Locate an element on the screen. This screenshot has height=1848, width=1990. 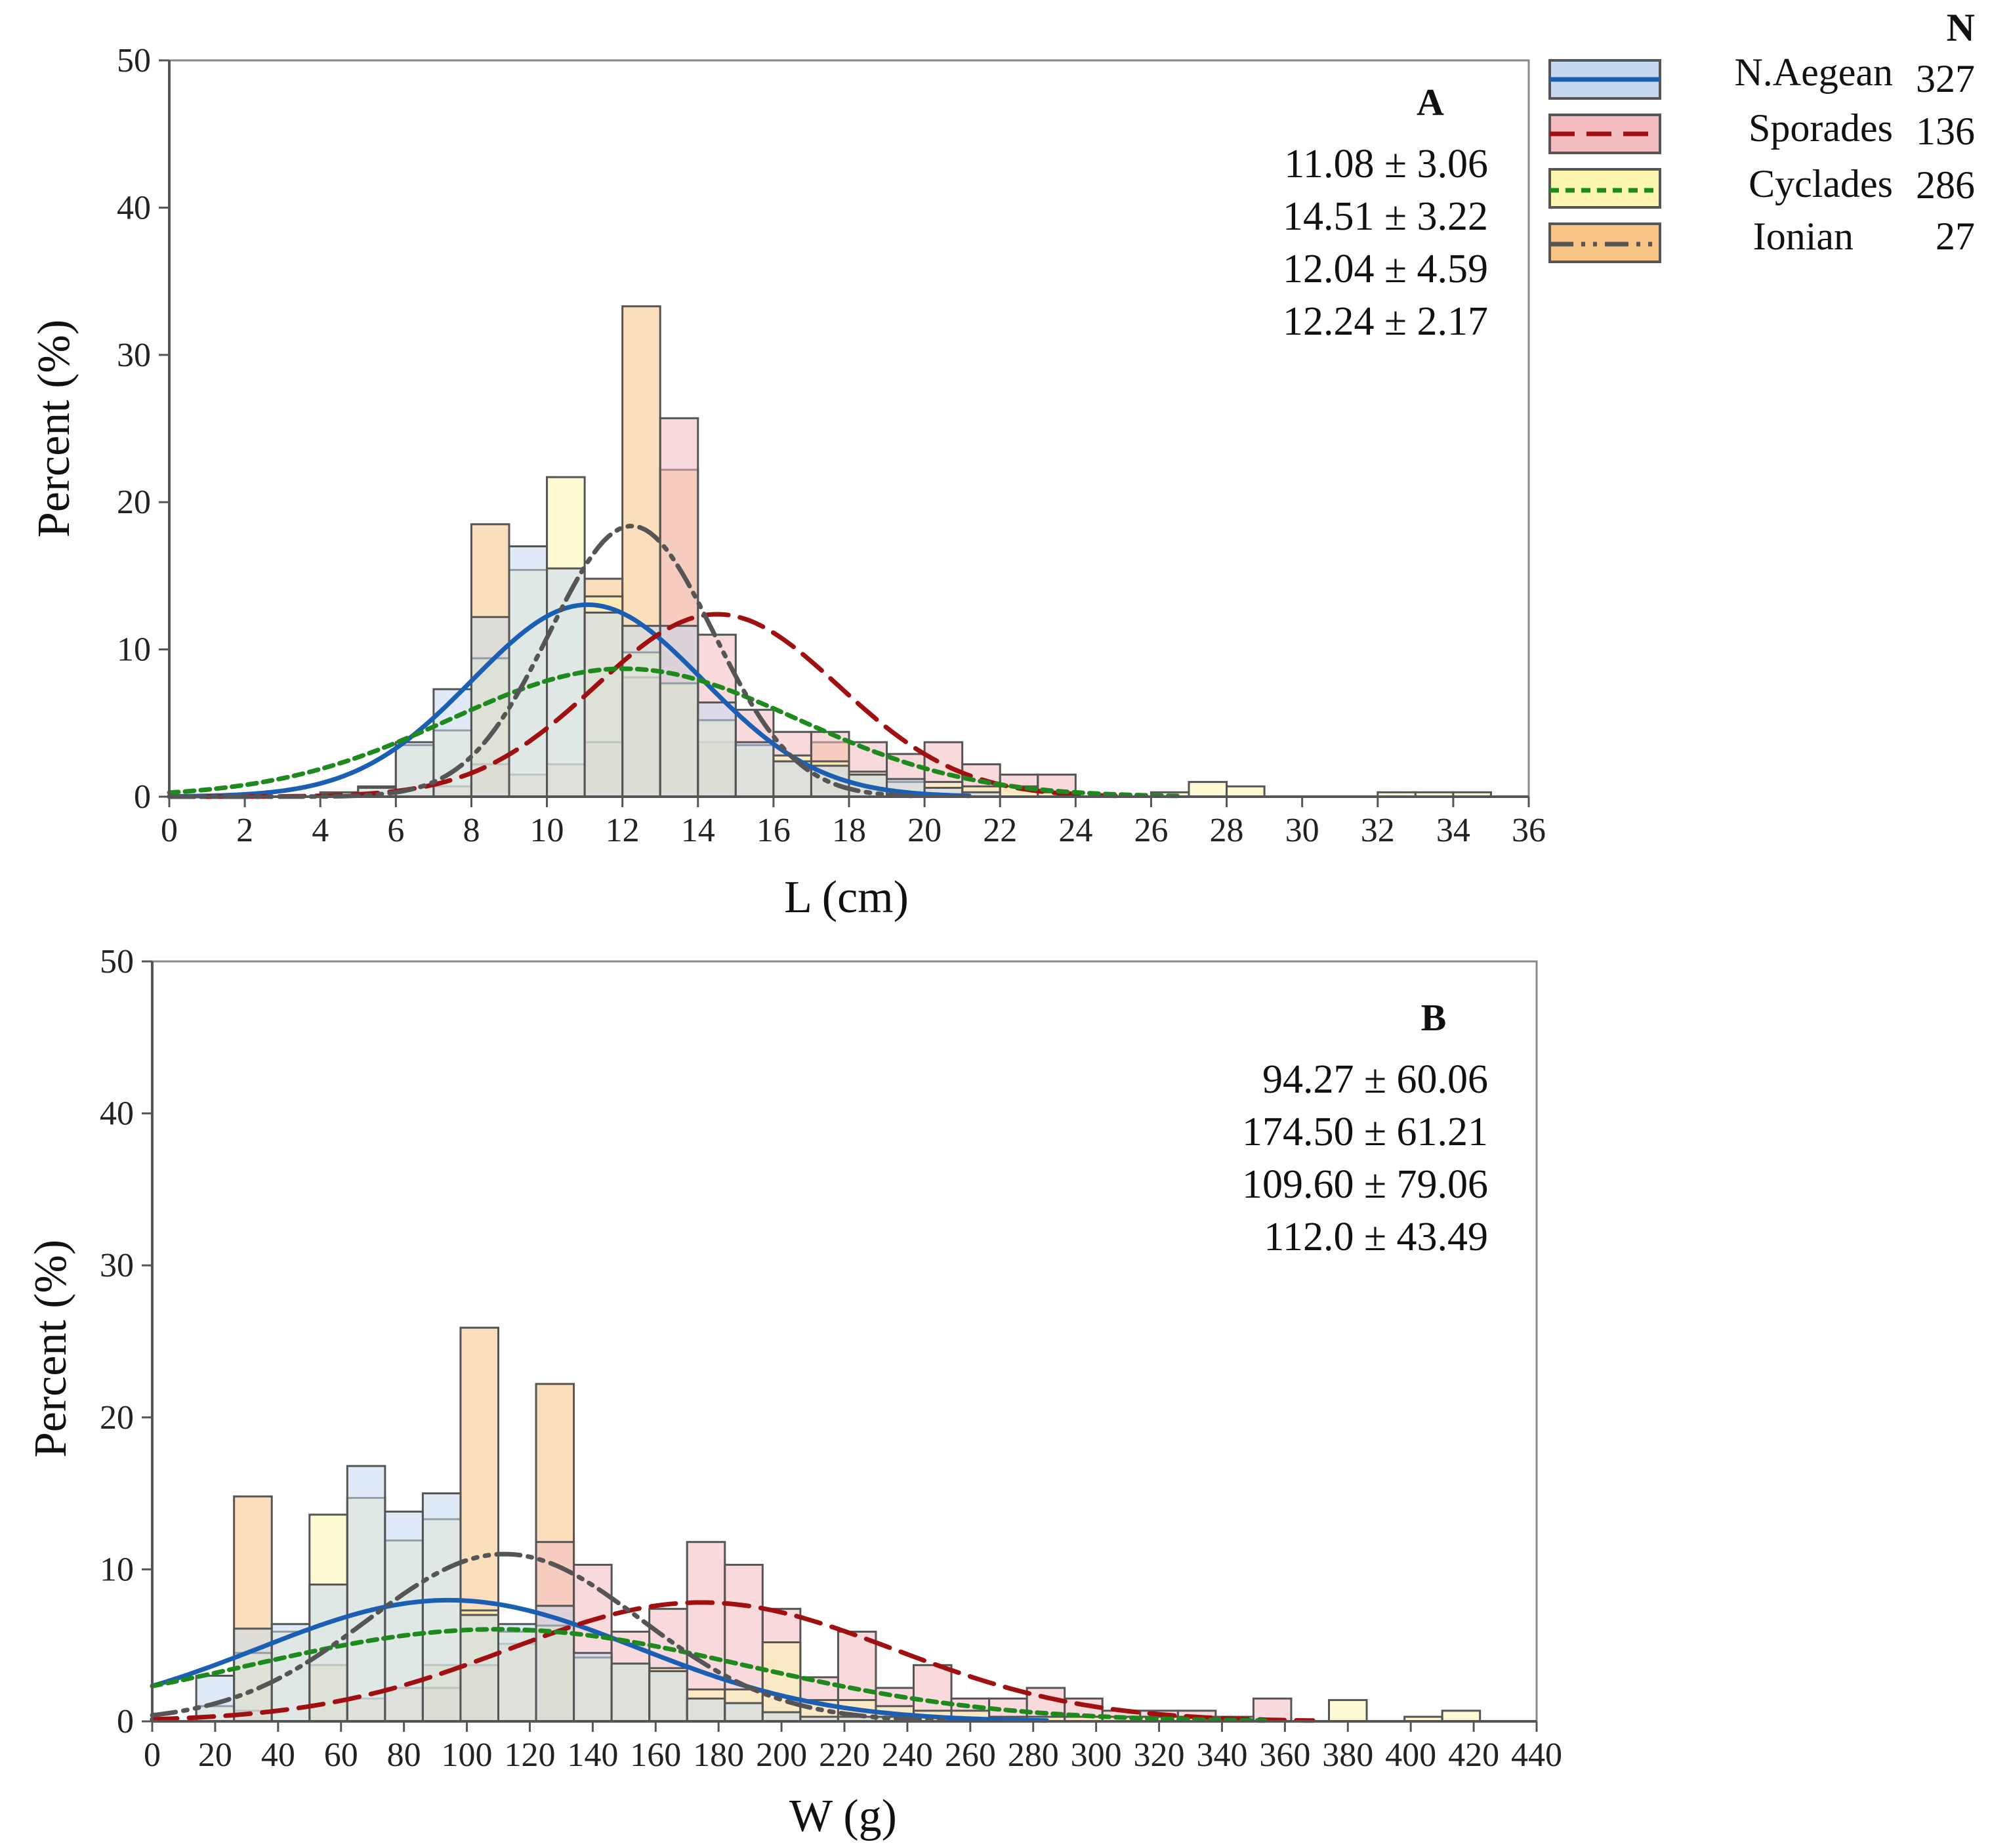
x-tick-label: 24 is located at coordinates (1075, 830).